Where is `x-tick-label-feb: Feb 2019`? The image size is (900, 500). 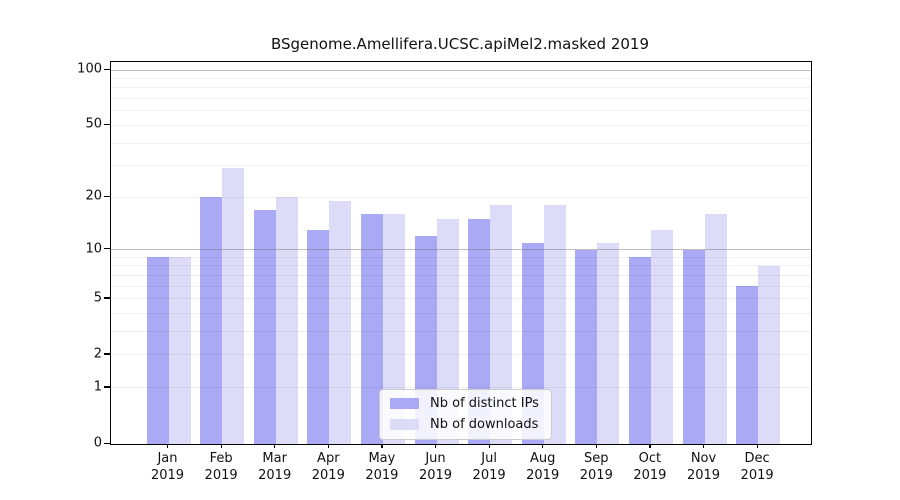
x-tick-label-feb: Feb 2019 is located at coordinates (221, 467).